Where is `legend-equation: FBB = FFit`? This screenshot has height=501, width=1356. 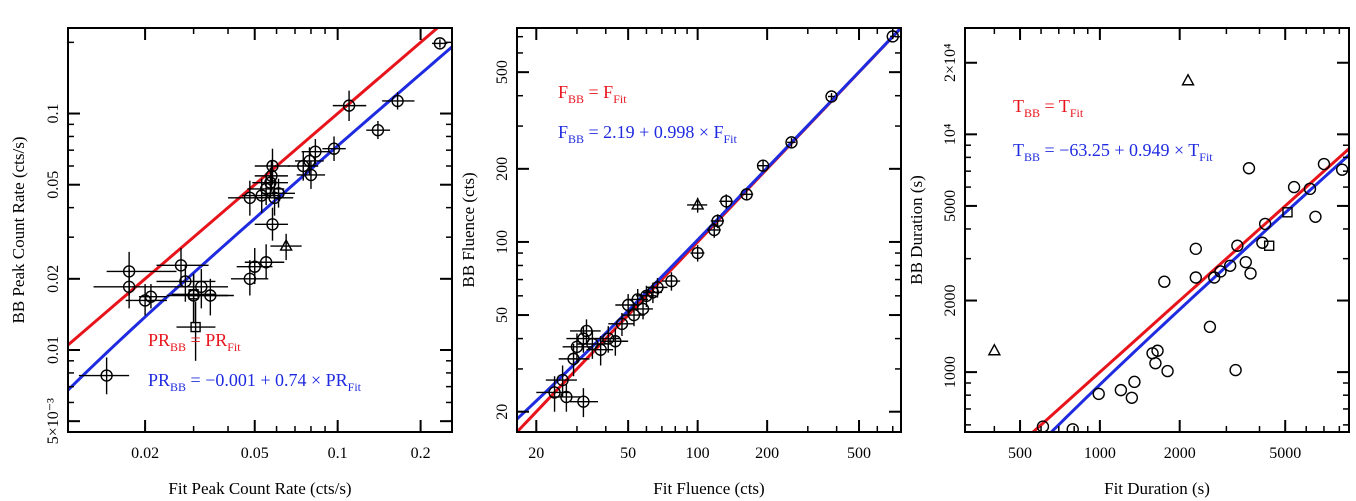
legend-equation: FBB = FFit is located at coordinates (592, 94).